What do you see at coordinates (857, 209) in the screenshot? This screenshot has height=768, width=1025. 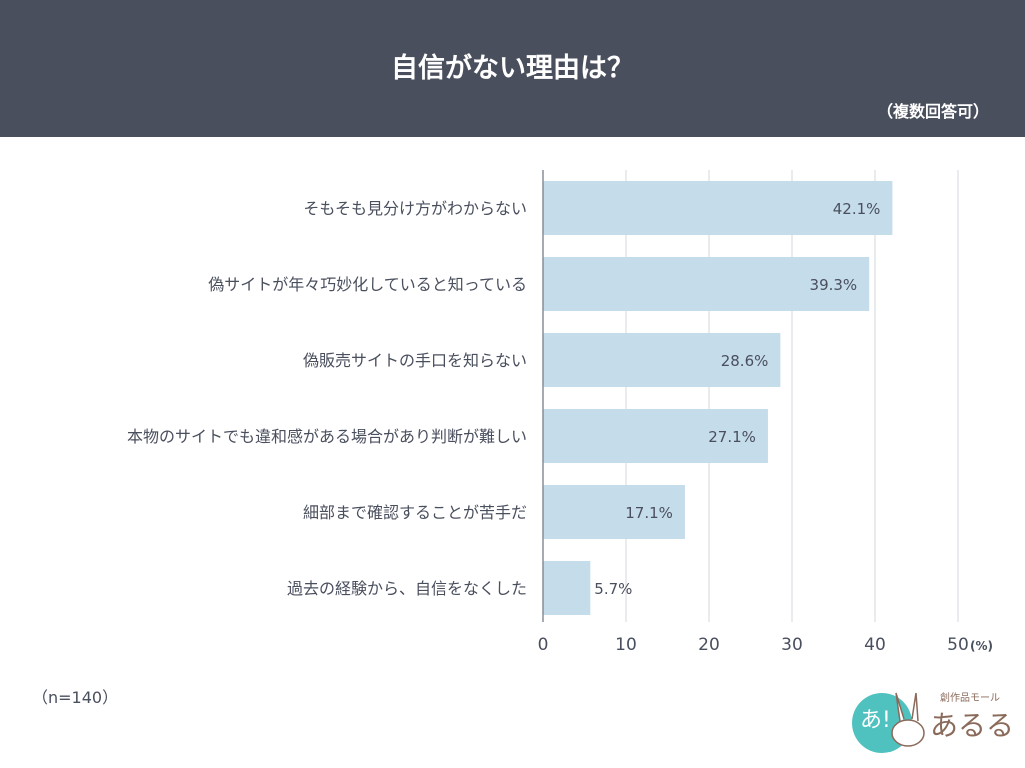 I see `data-label: 42.1%` at bounding box center [857, 209].